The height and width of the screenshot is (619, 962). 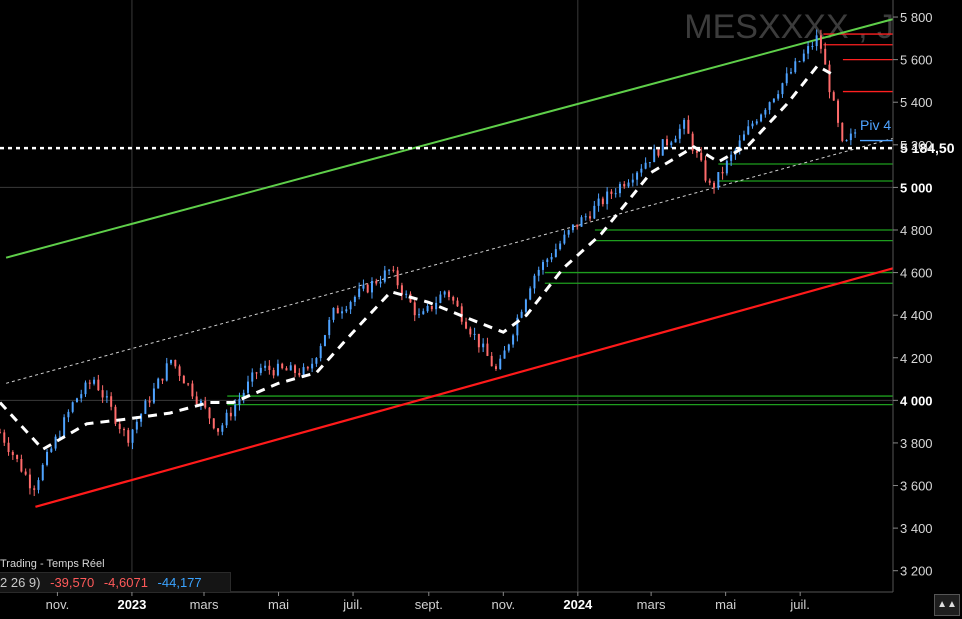 I want to click on current-price-line: 5 184,50, so click(x=477, y=148).